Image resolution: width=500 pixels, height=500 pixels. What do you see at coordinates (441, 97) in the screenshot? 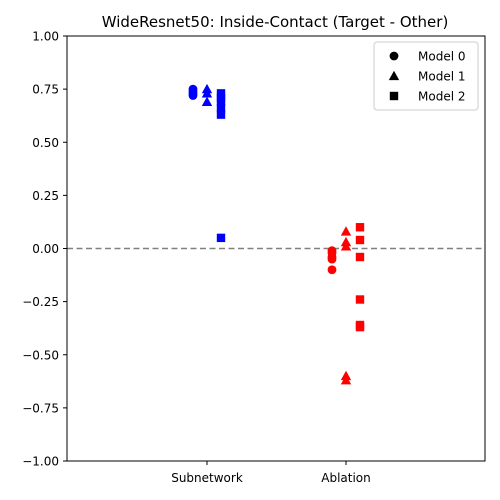
I see `legend-label: Model 2` at bounding box center [441, 97].